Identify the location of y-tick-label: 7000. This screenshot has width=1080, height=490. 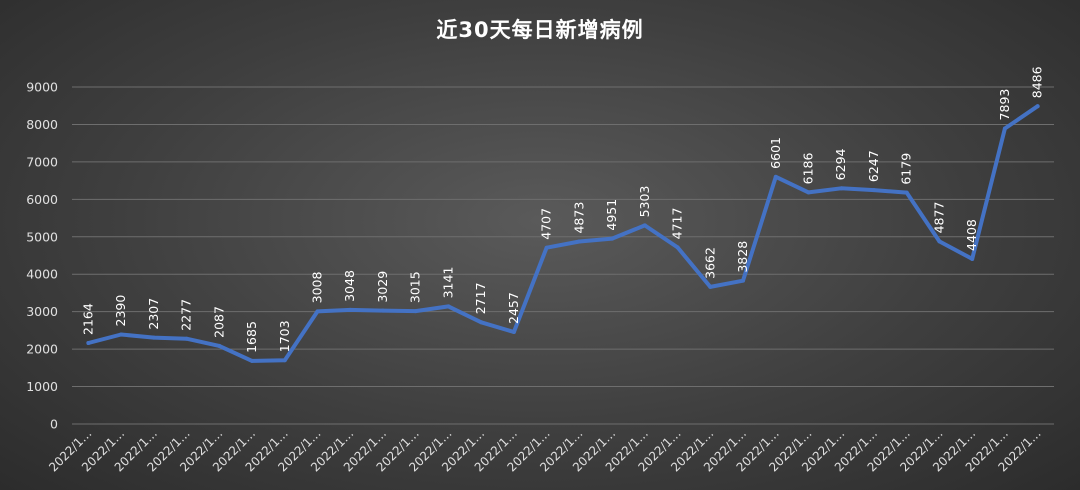
(42, 161).